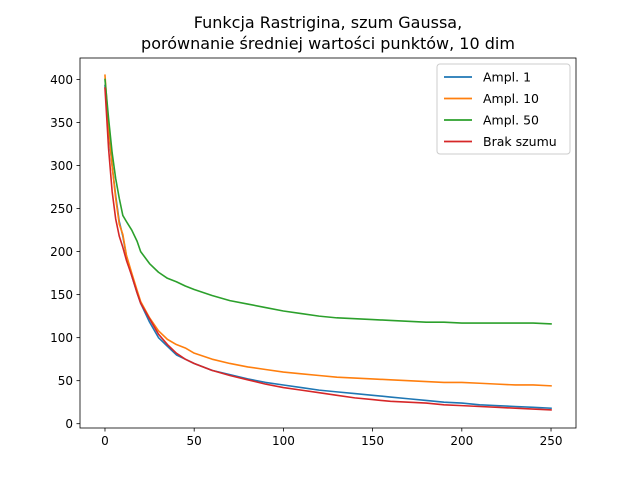 The width and height of the screenshot is (640, 480). I want to click on legend-label-4: Brak szumu, so click(520, 141).